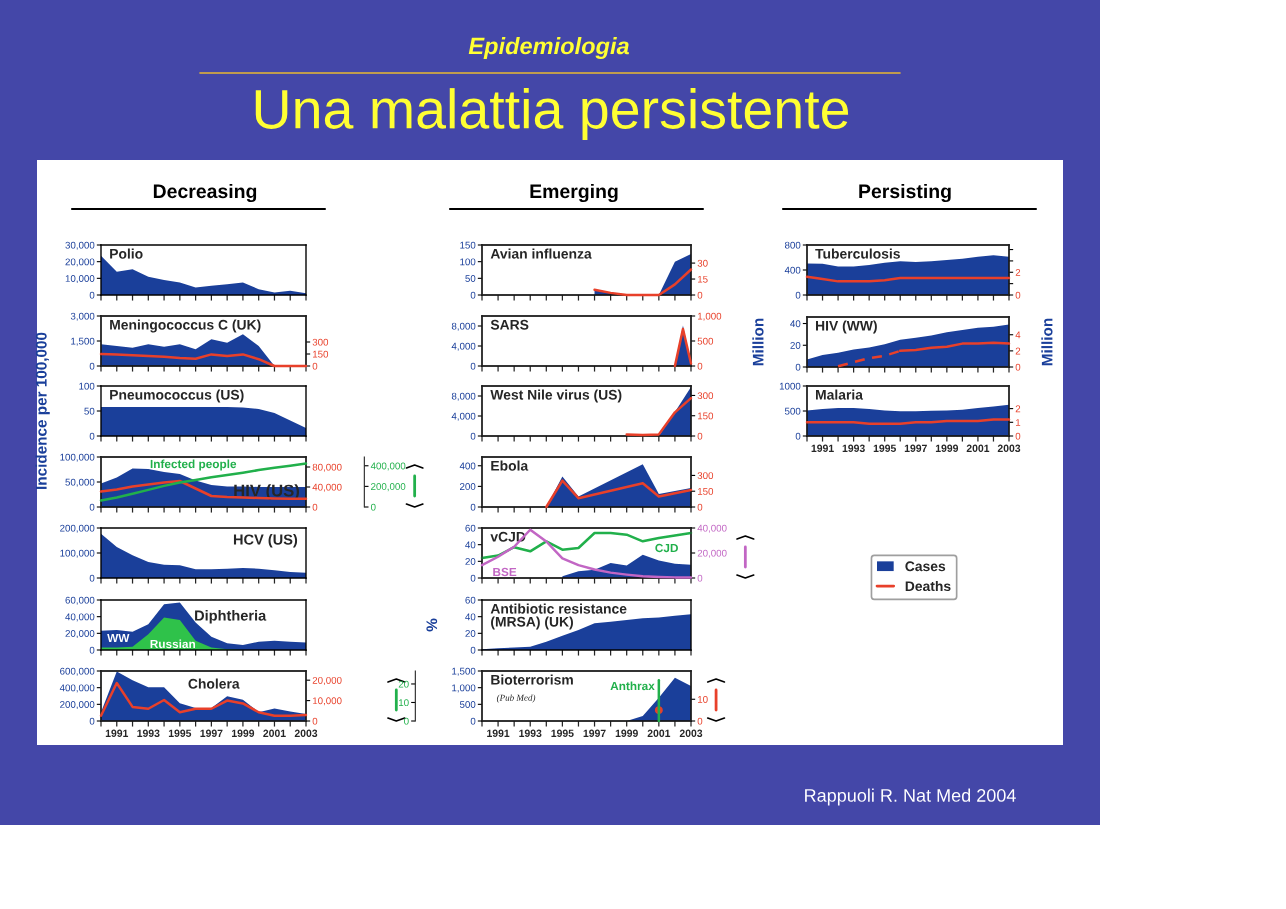 The height and width of the screenshot is (909, 1286). What do you see at coordinates (541, 253) in the screenshot?
I see `chart-title: Avian influenza` at bounding box center [541, 253].